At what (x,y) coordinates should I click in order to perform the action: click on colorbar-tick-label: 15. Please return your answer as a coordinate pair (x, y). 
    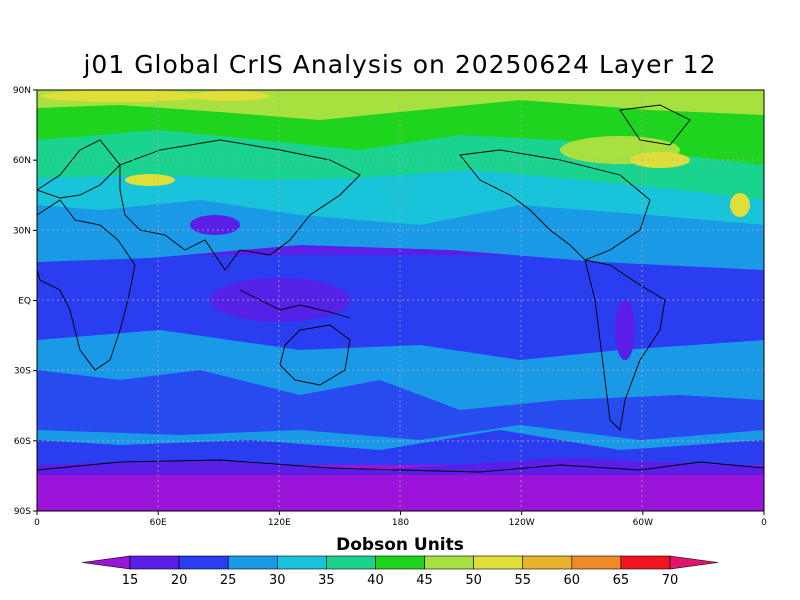
    Looking at the image, I should click on (130, 580).